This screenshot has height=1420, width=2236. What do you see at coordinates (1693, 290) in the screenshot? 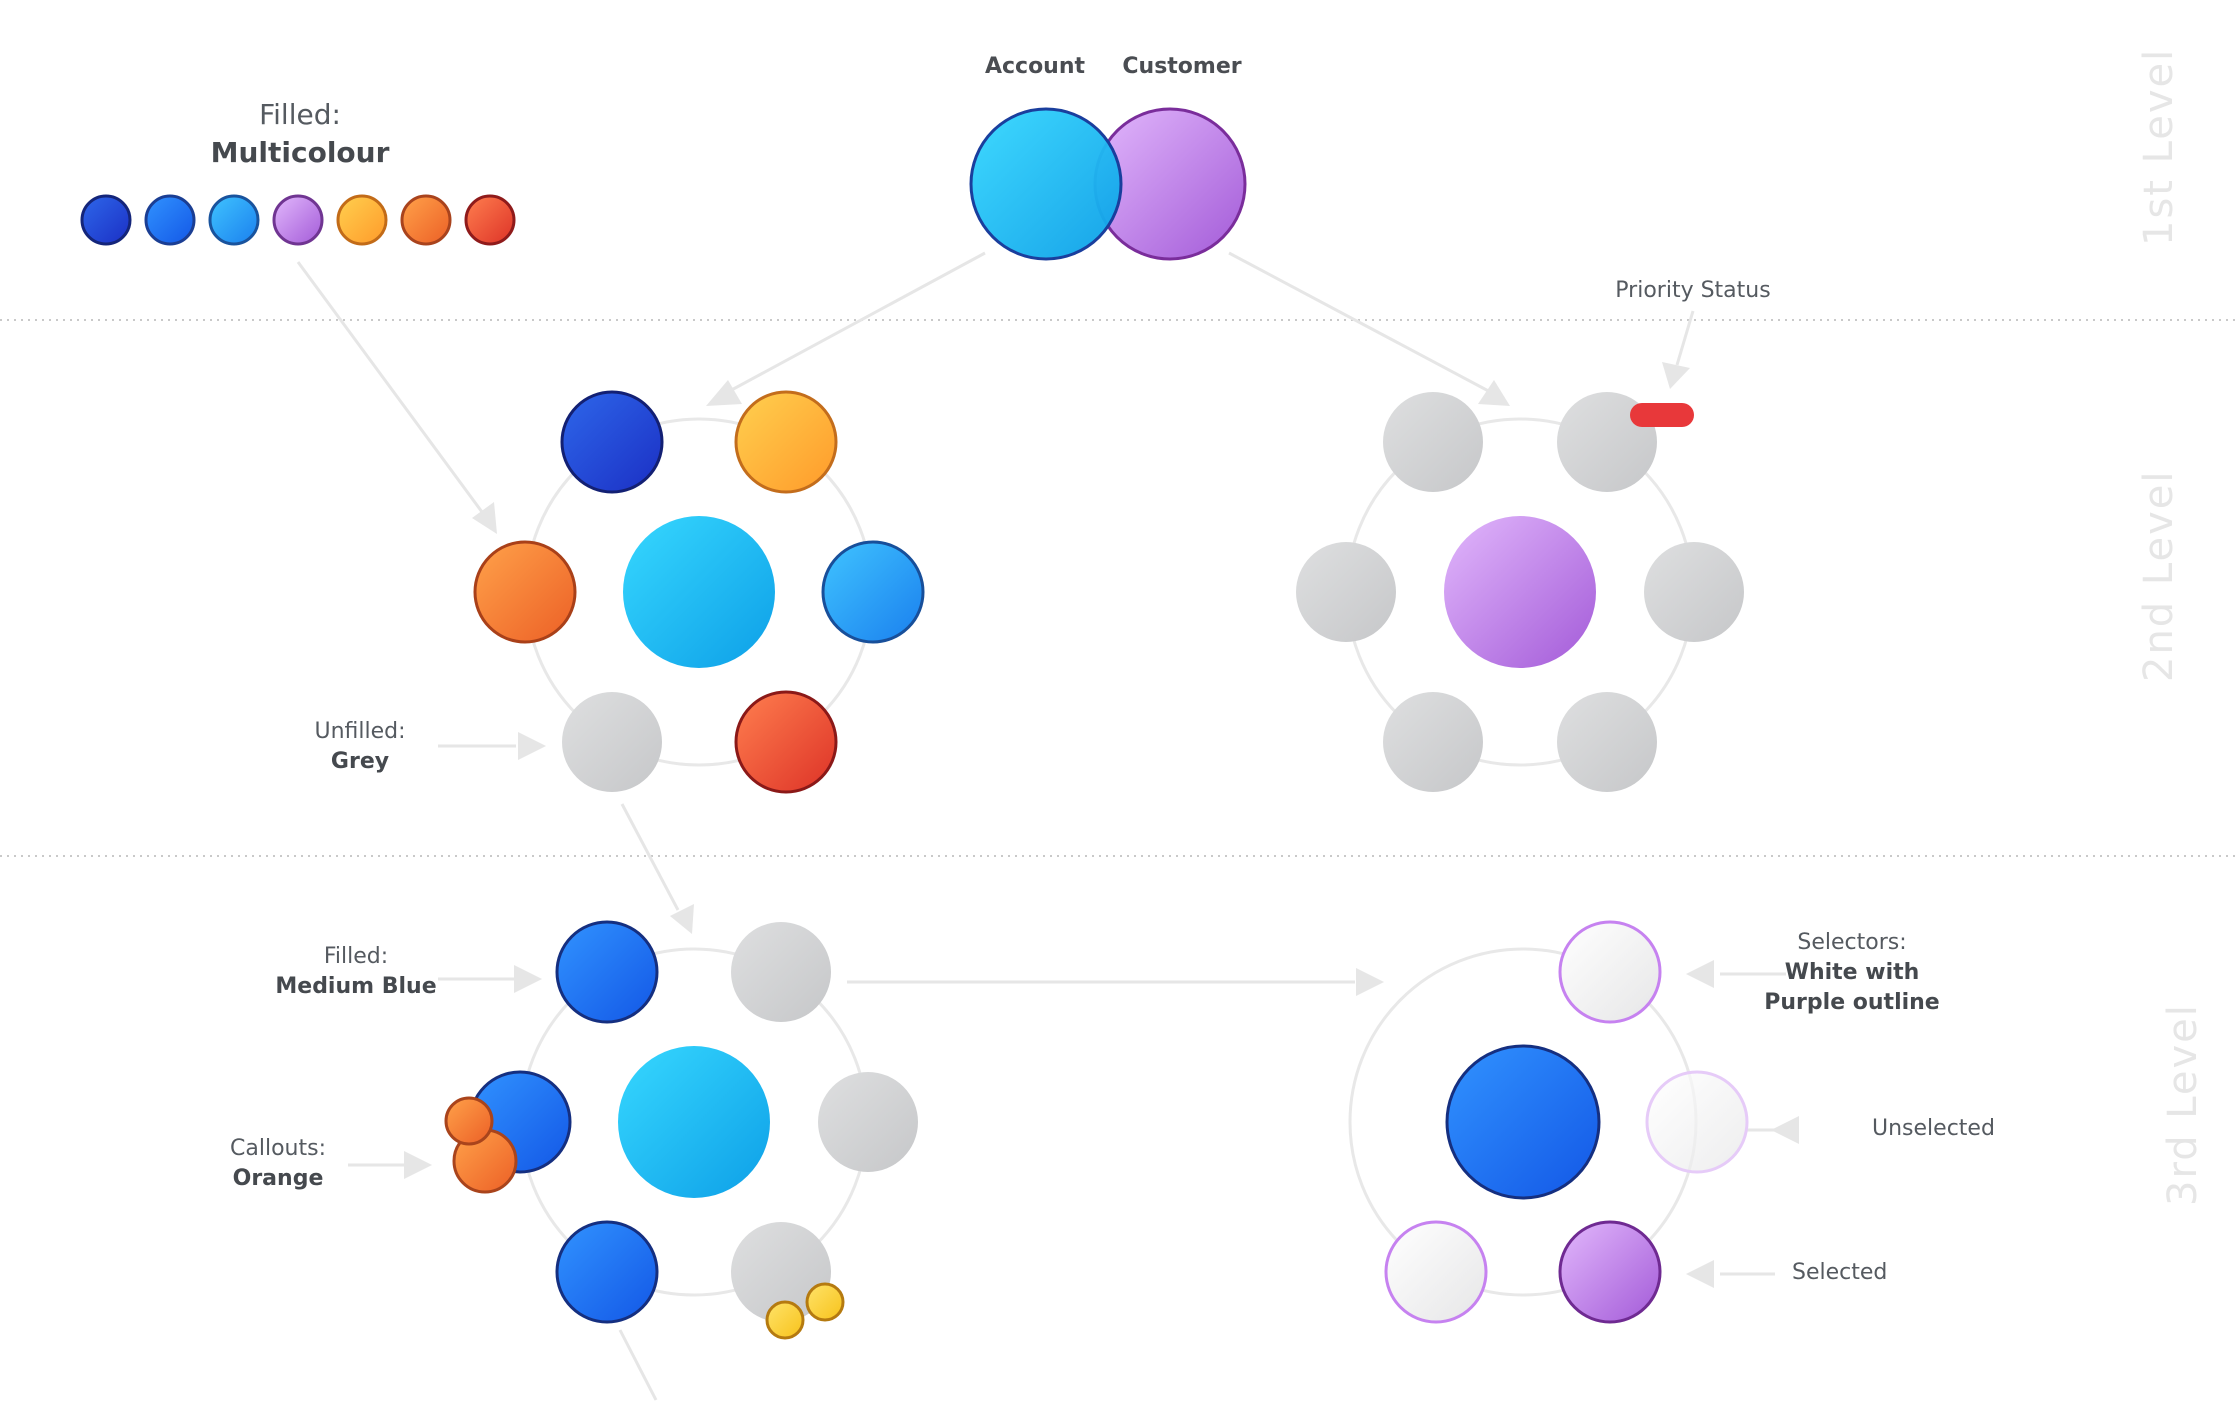
I see `priority-status-label: Priority Status` at bounding box center [1693, 290].